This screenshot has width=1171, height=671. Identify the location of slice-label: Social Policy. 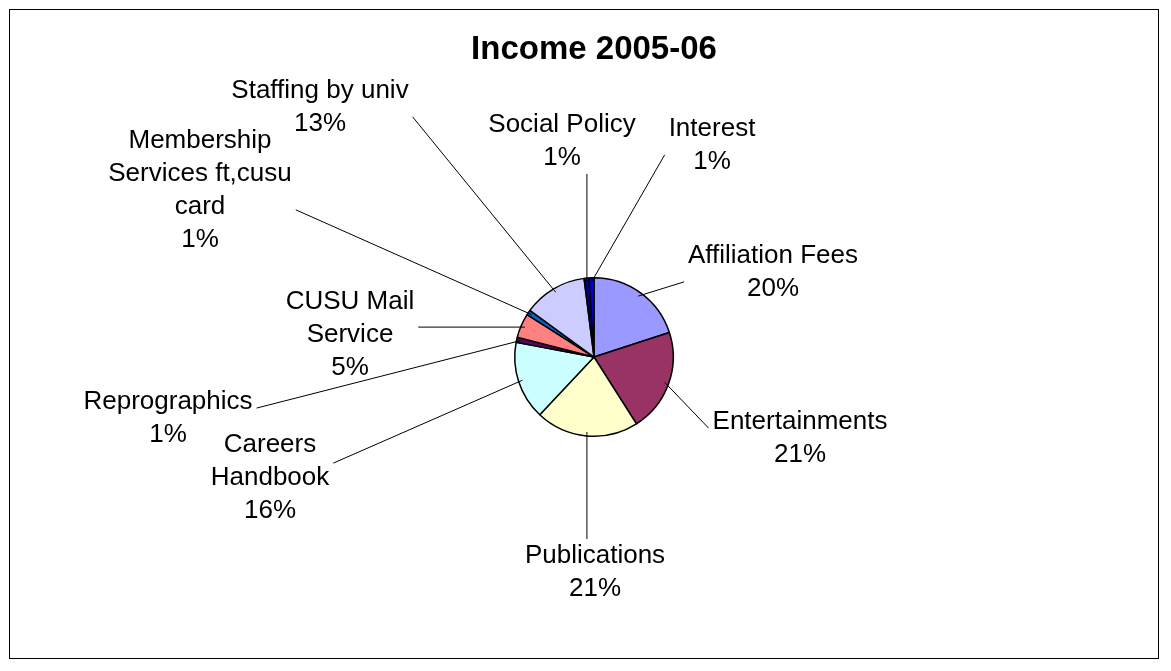
(562, 122).